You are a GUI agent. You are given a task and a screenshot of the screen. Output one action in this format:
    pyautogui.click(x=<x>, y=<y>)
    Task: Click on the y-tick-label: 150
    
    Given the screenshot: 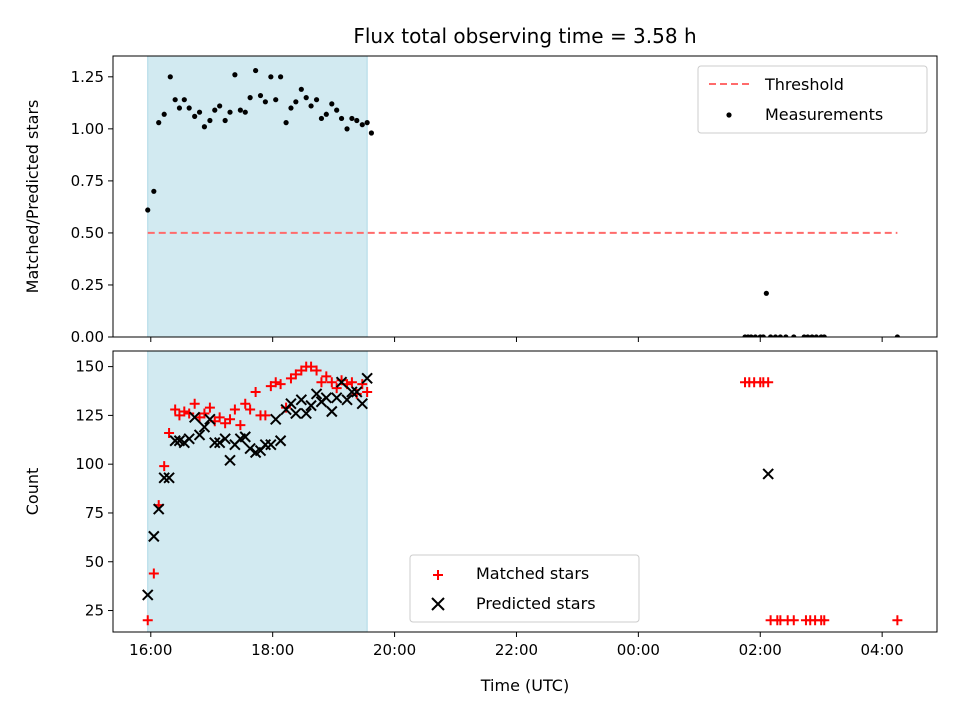 What is the action you would take?
    pyautogui.click(x=89, y=367)
    